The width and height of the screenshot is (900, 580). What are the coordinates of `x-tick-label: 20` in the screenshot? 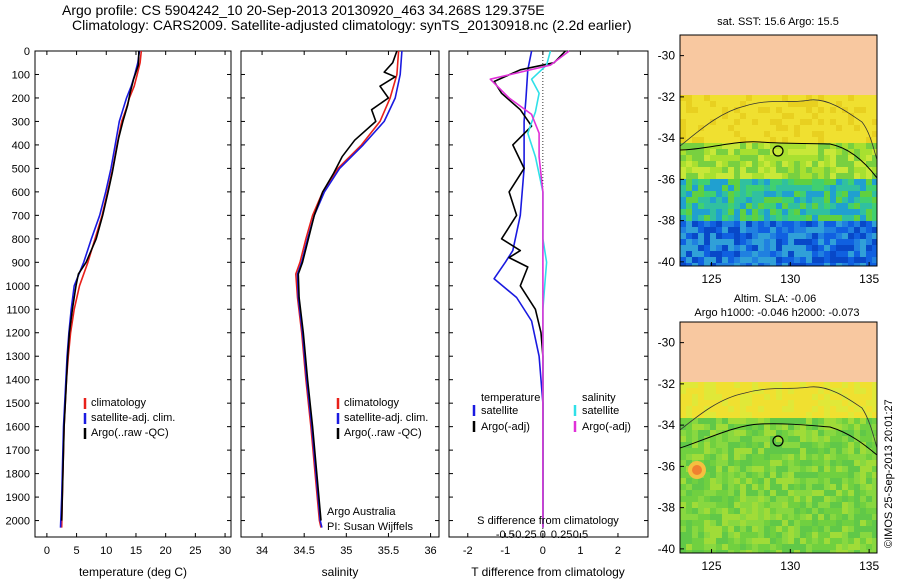 It's located at (166, 551).